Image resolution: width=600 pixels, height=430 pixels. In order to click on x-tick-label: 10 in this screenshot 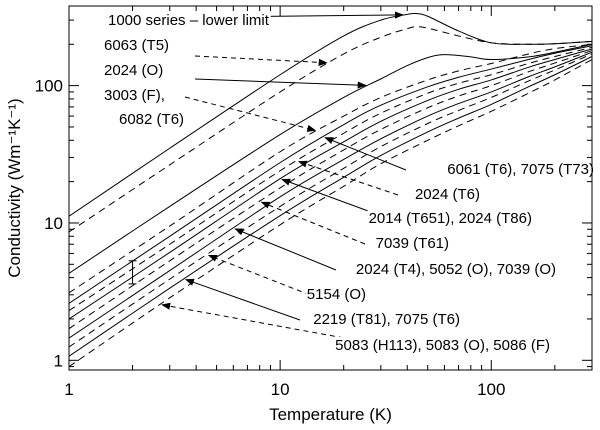, I will do `click(280, 389)`.